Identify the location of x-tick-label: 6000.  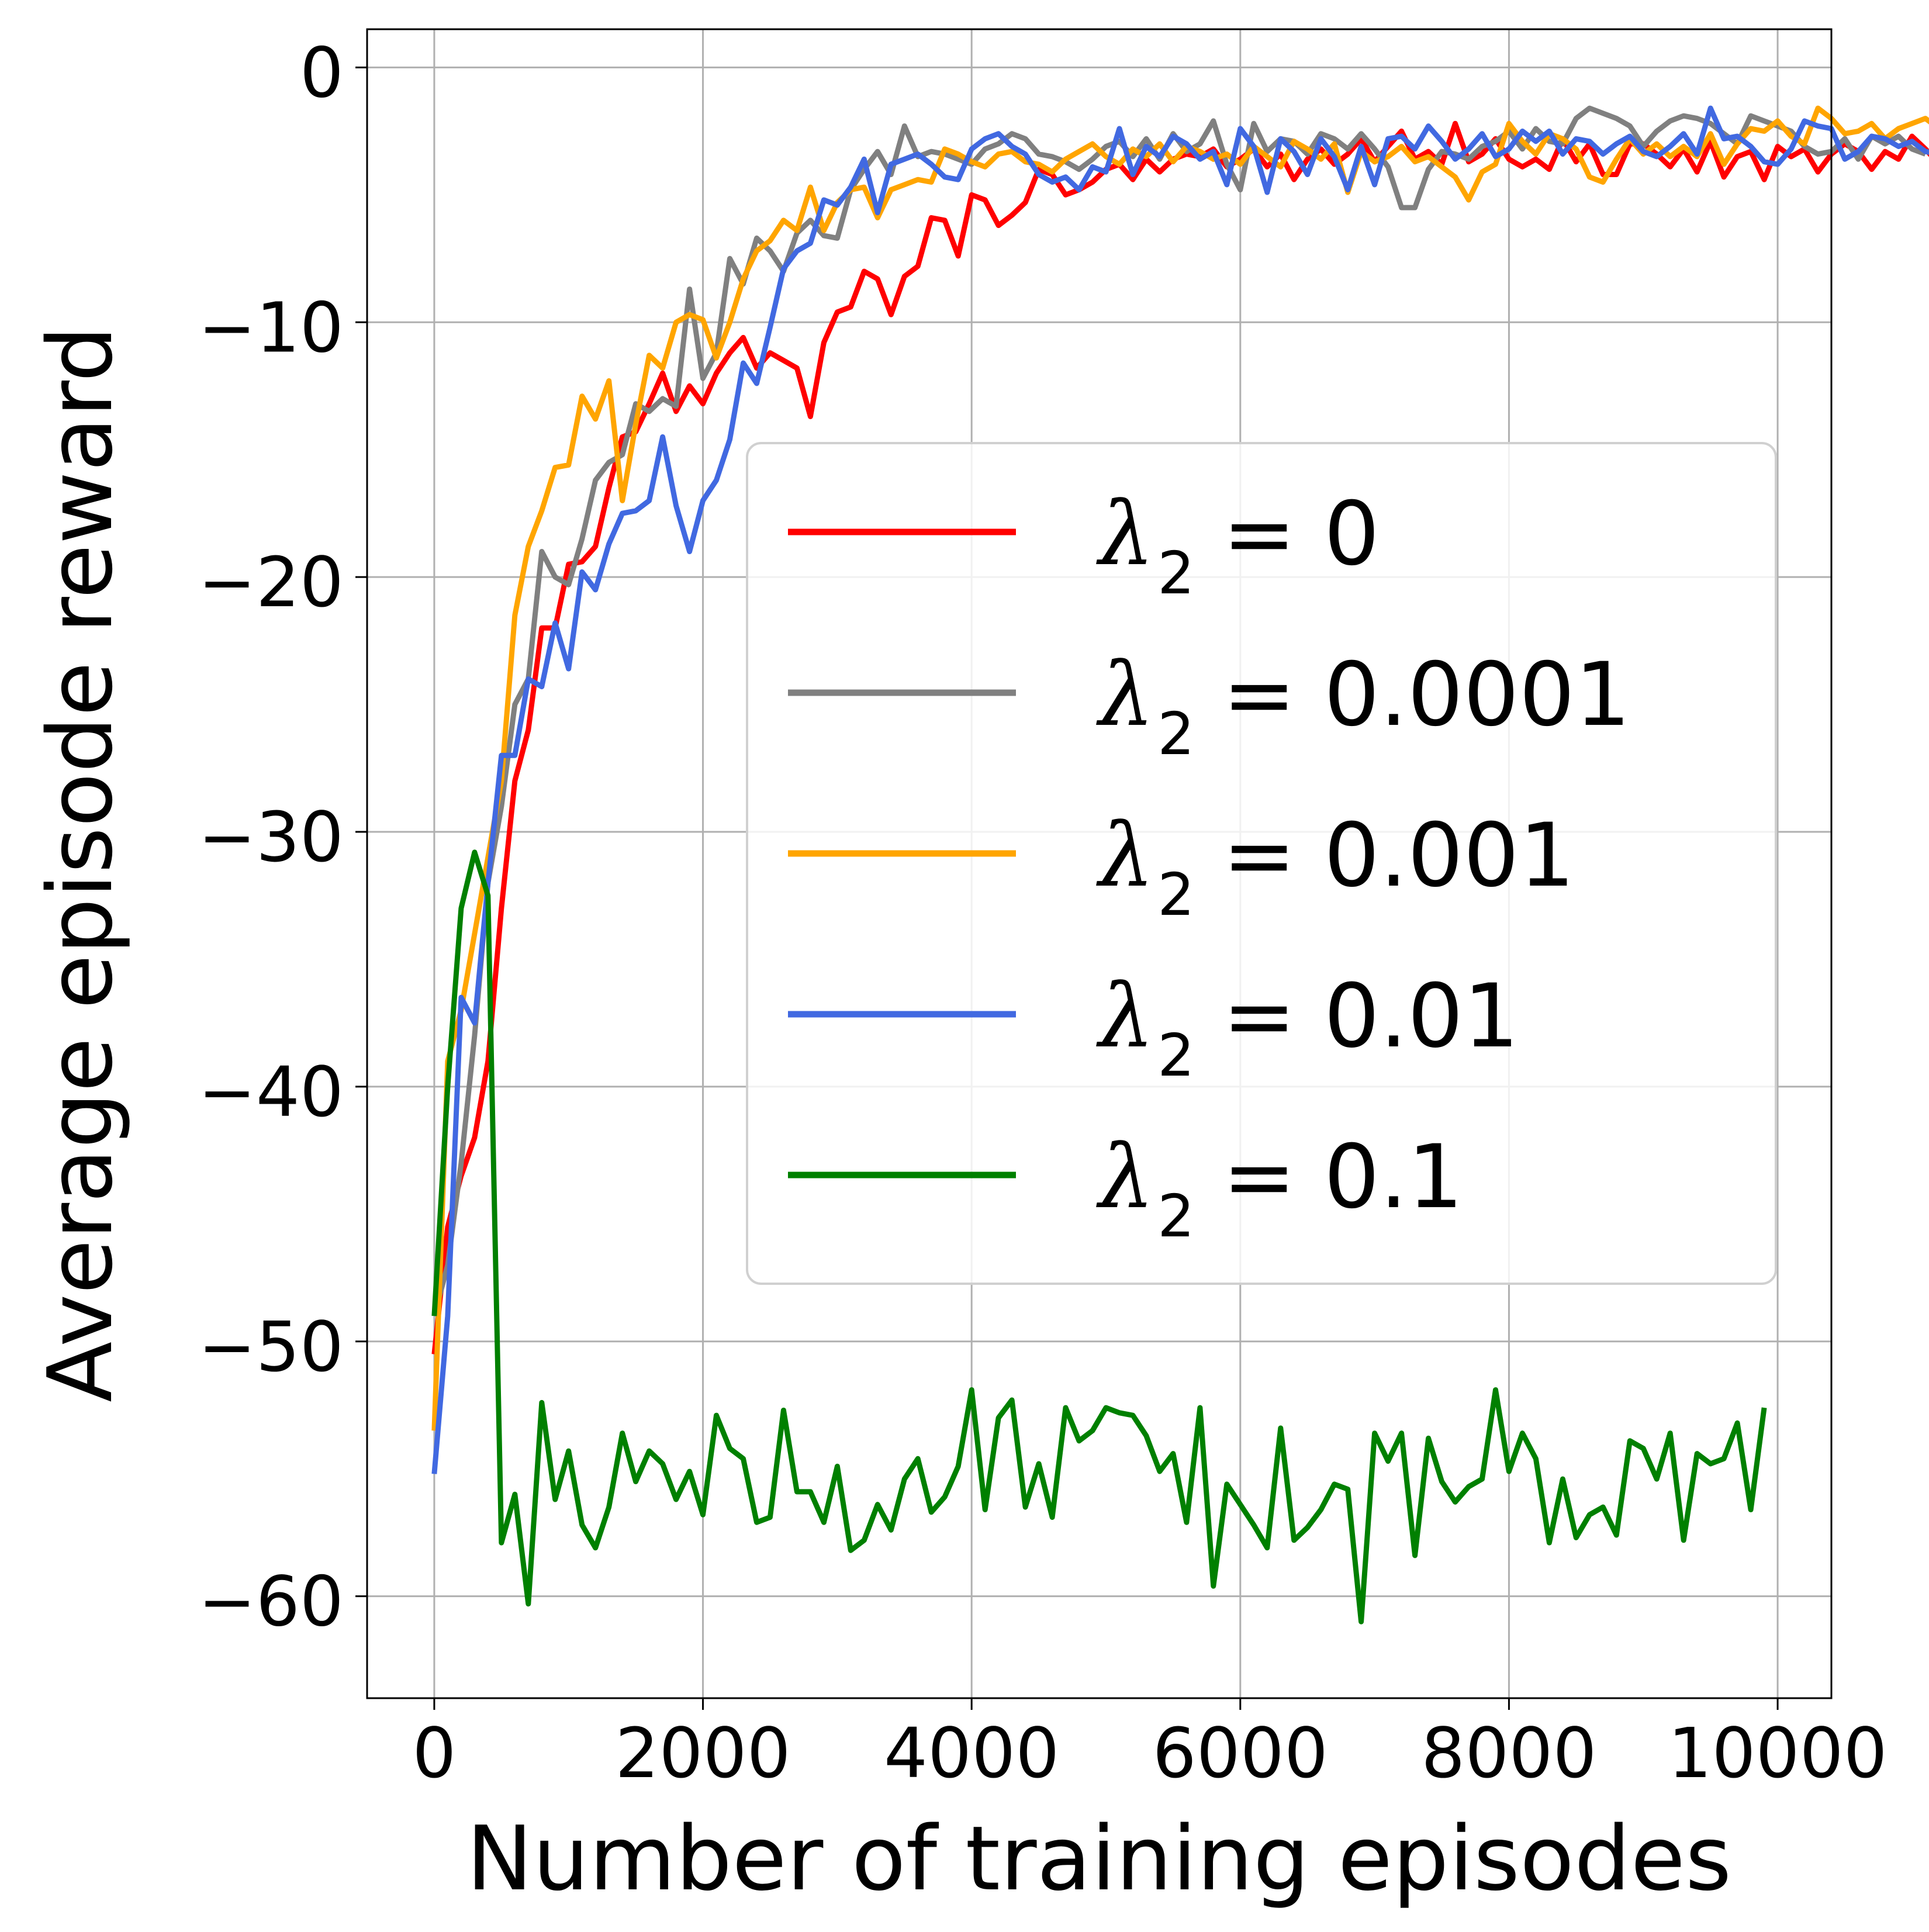
(1240, 1753).